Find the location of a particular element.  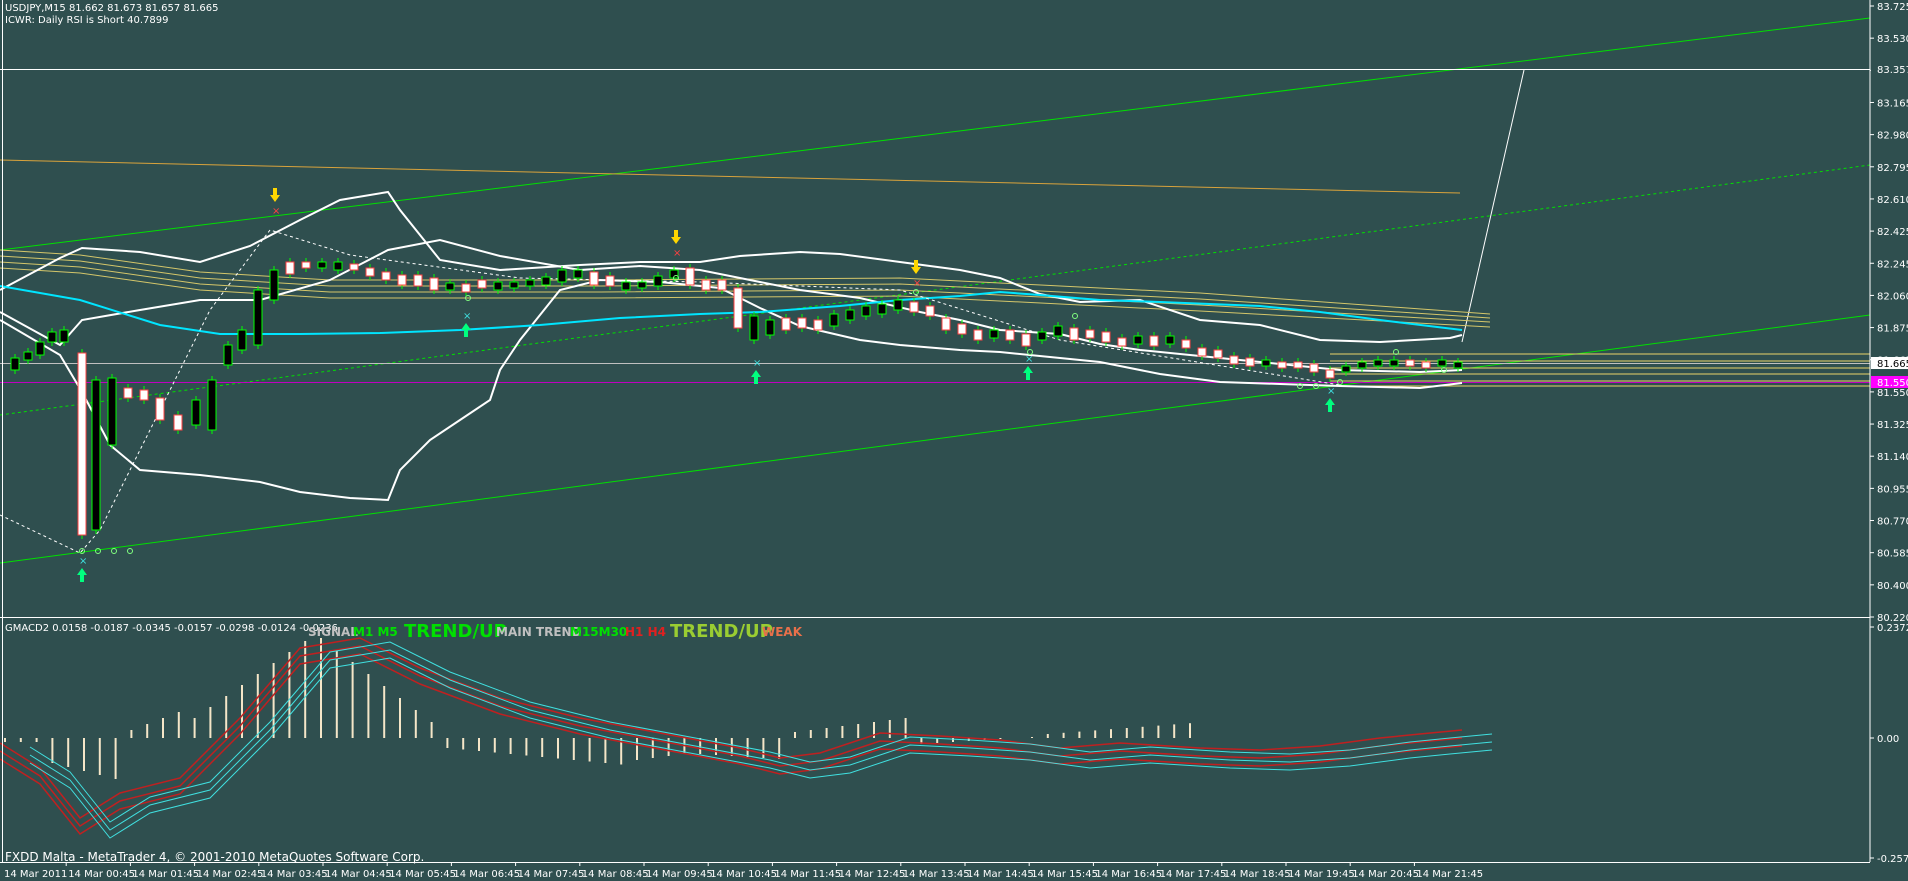

resistance-price-label-text: 83.357 is located at coordinates (1892, 70).